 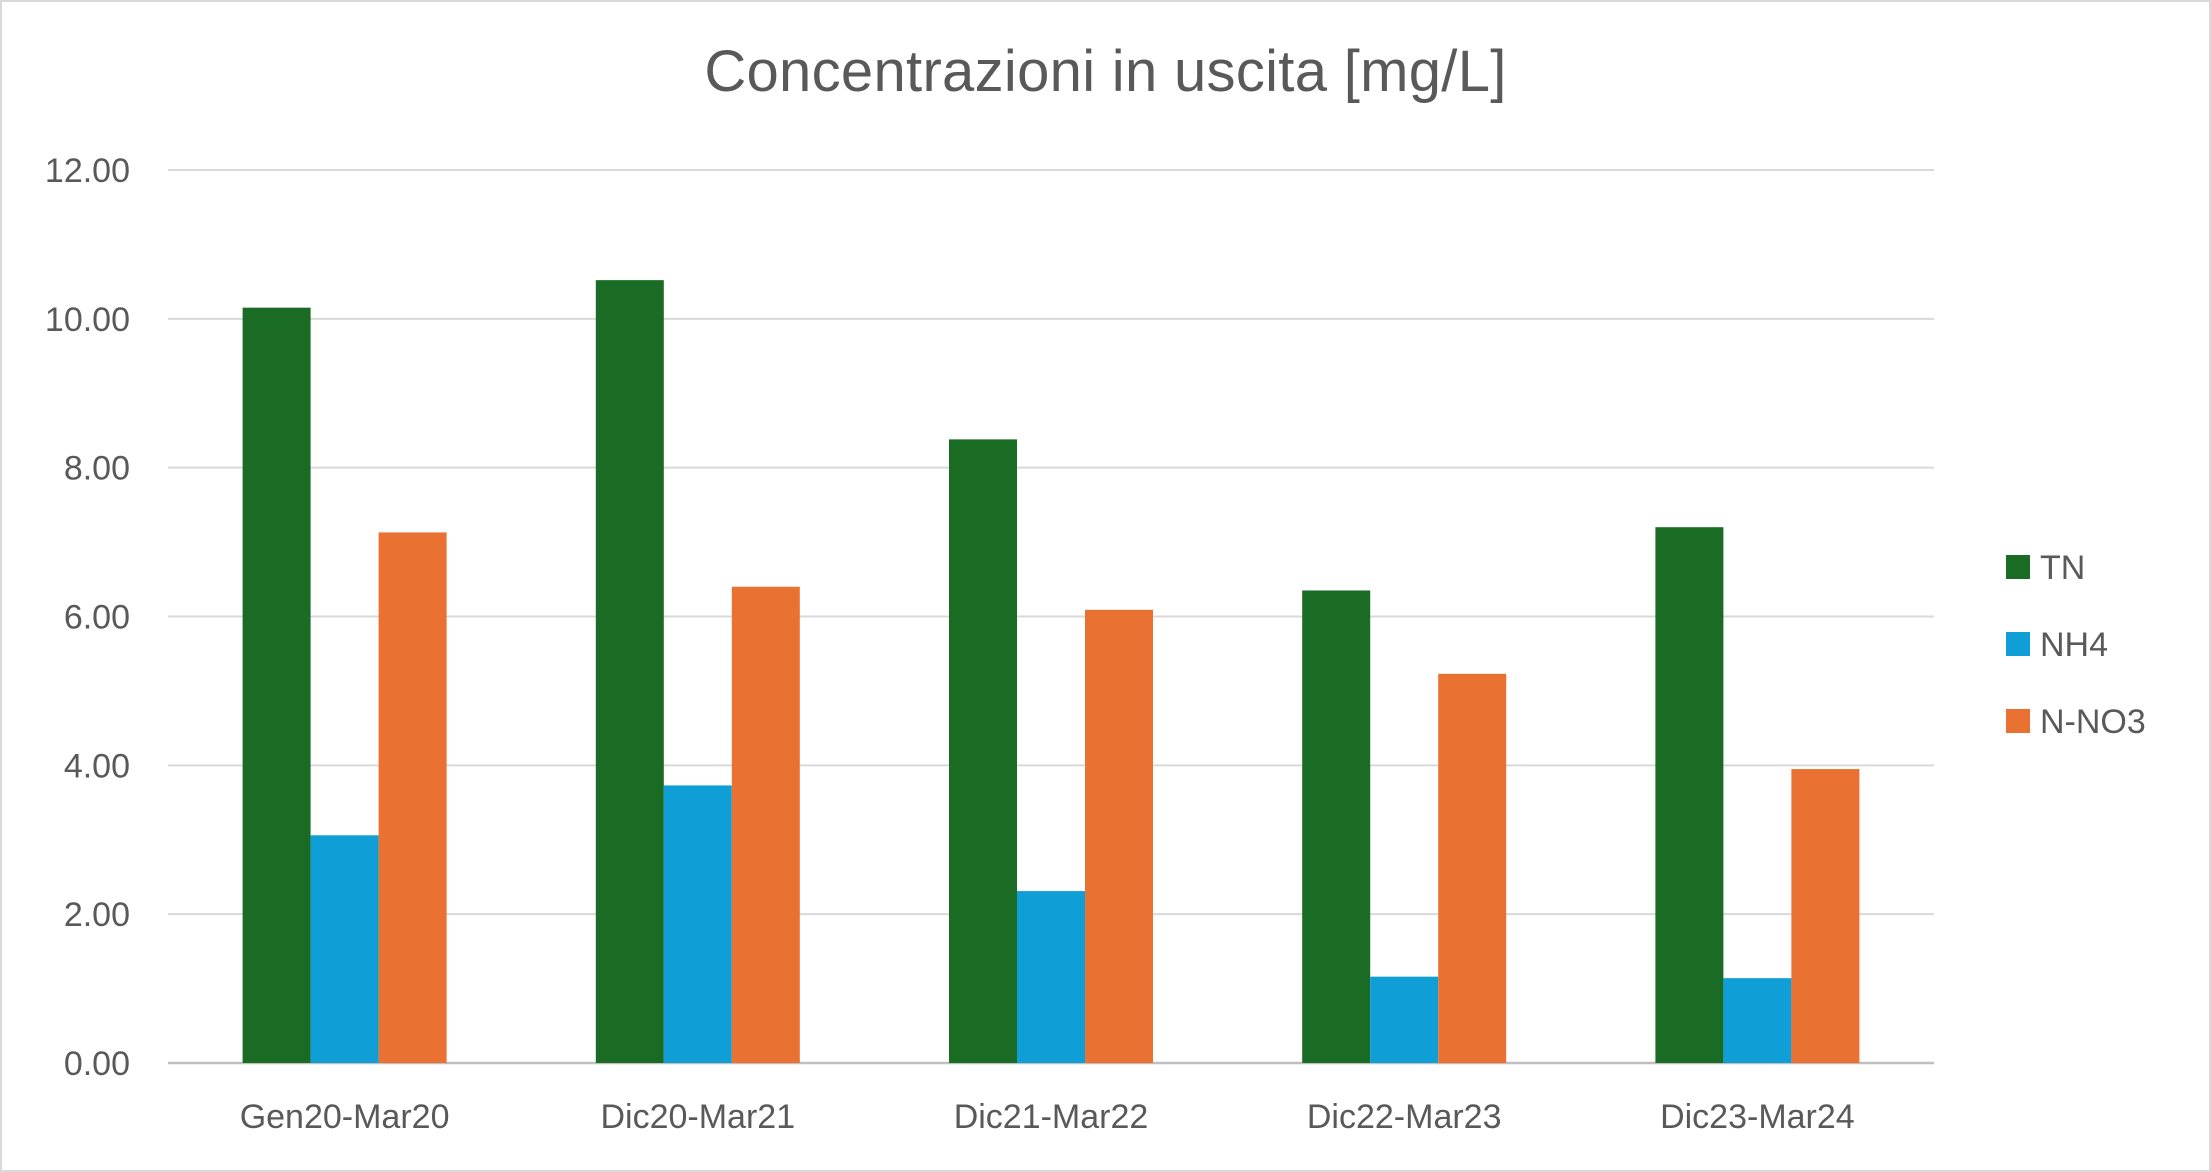 What do you see at coordinates (87, 320) in the screenshot?
I see `y-tick-label: 10.00` at bounding box center [87, 320].